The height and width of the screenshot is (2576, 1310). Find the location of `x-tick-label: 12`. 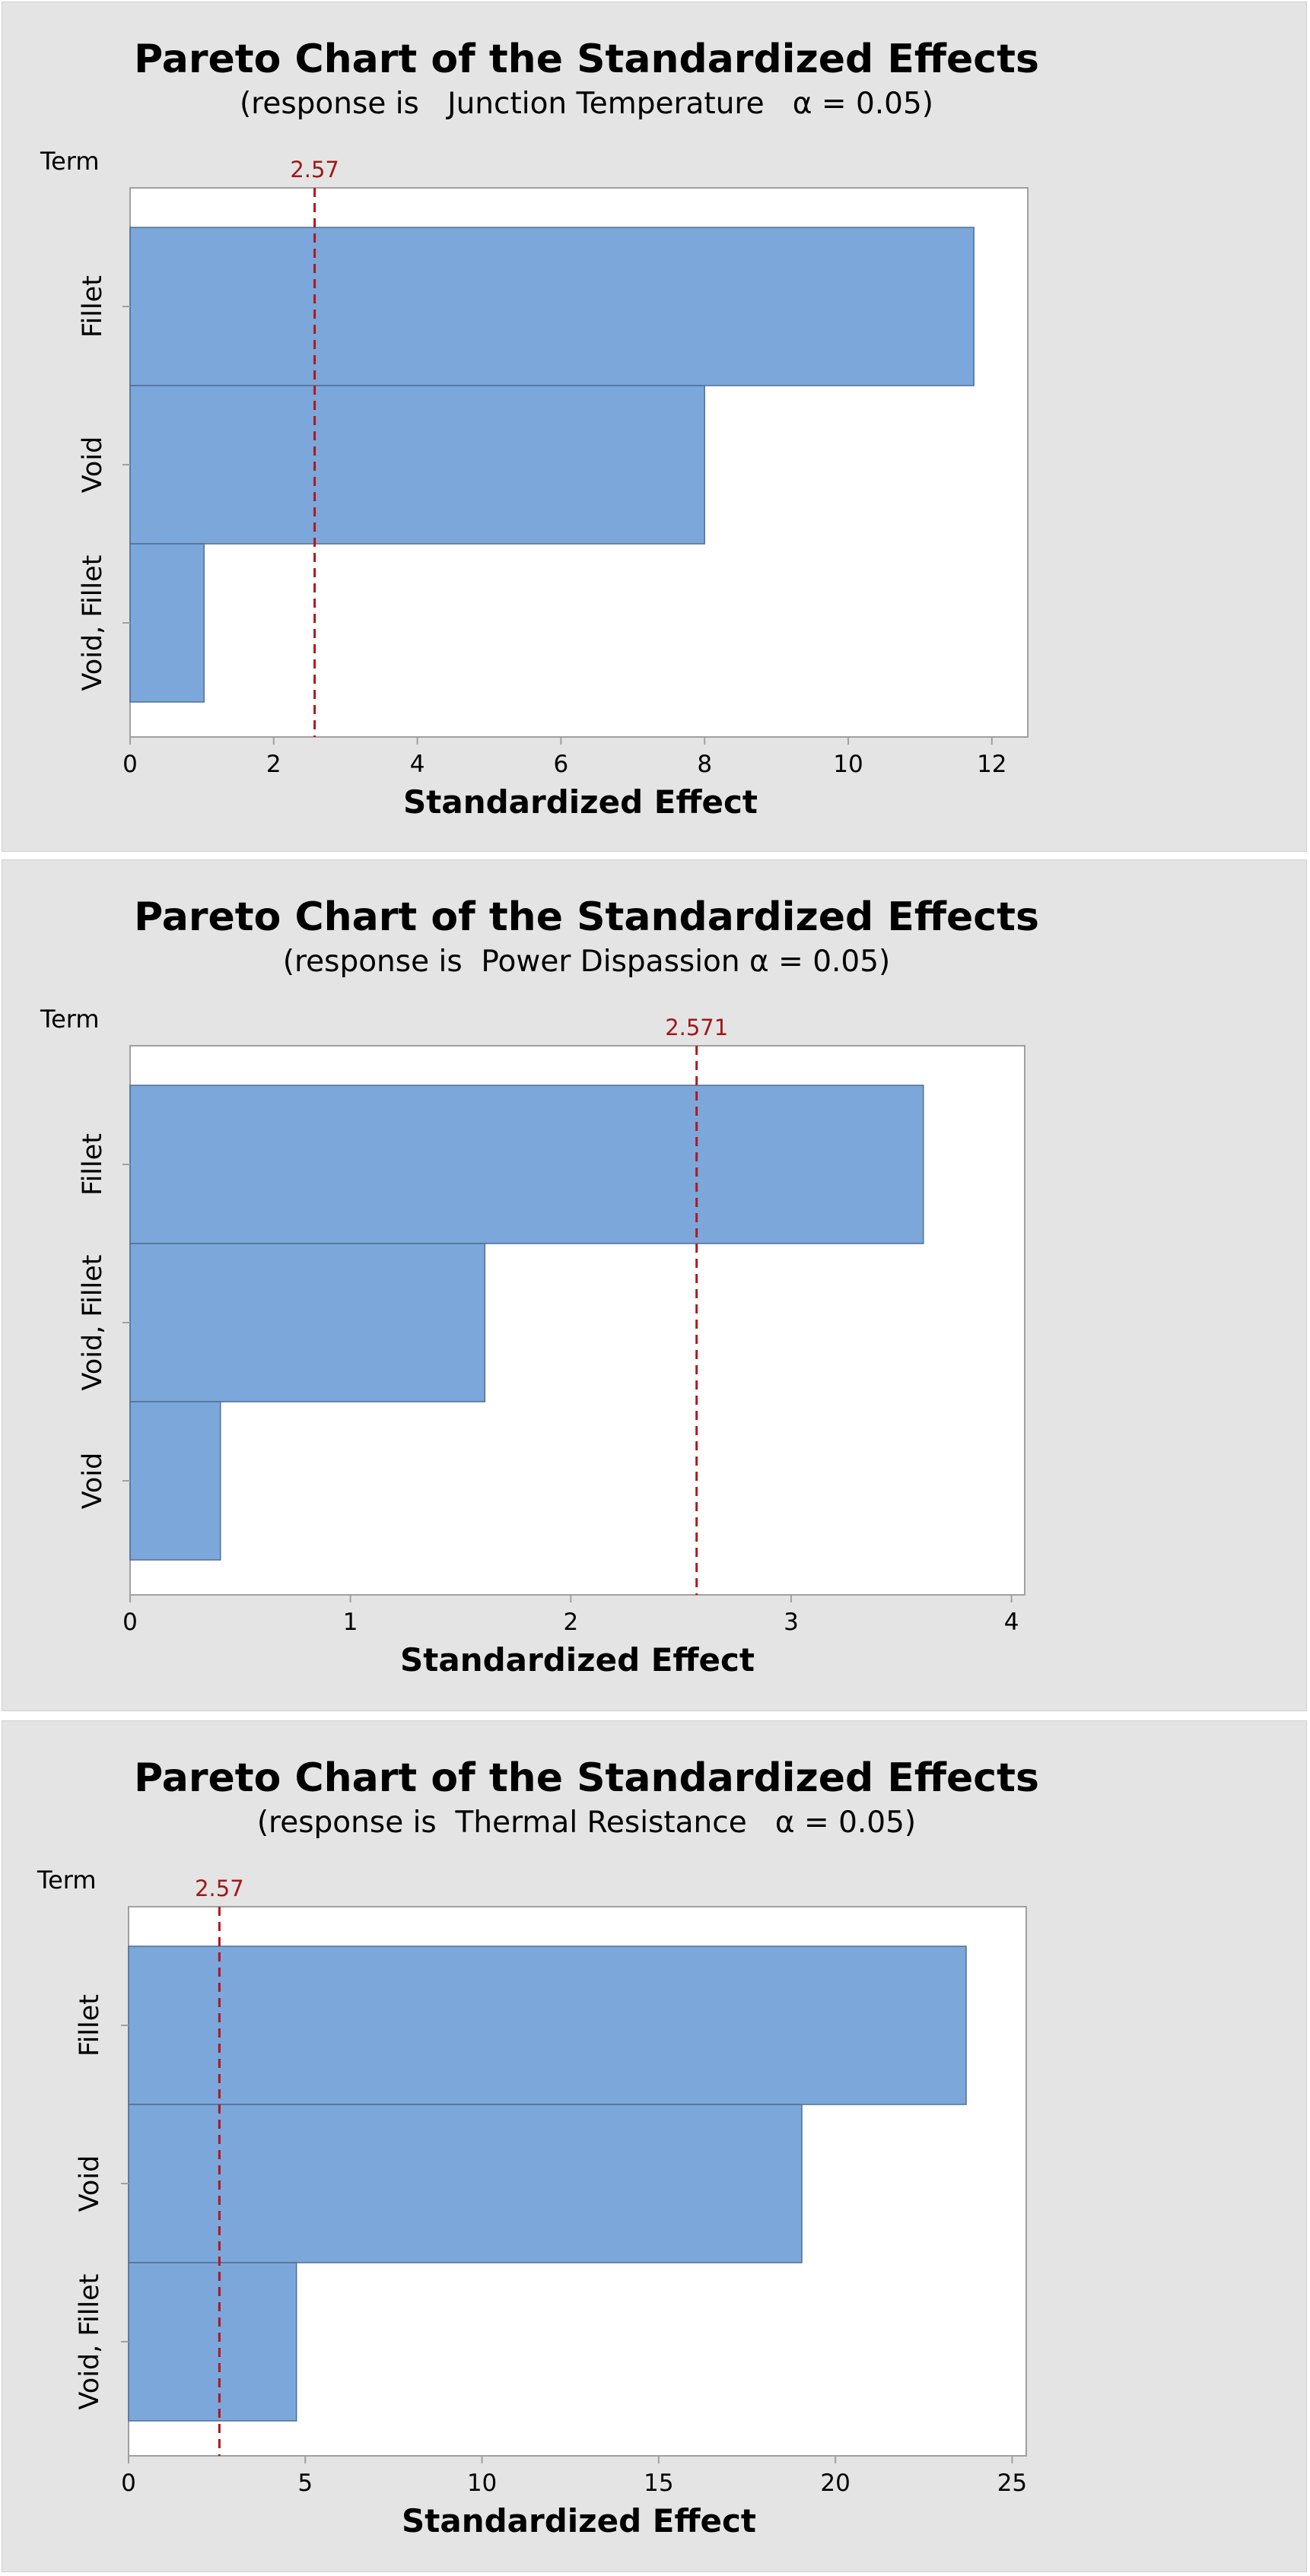

x-tick-label: 12 is located at coordinates (991, 764).